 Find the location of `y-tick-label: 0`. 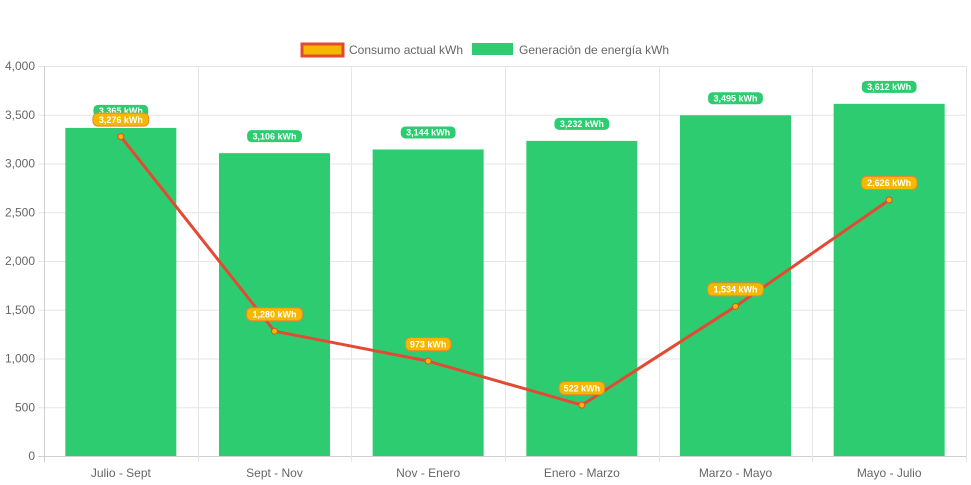

y-tick-label: 0 is located at coordinates (31, 456).